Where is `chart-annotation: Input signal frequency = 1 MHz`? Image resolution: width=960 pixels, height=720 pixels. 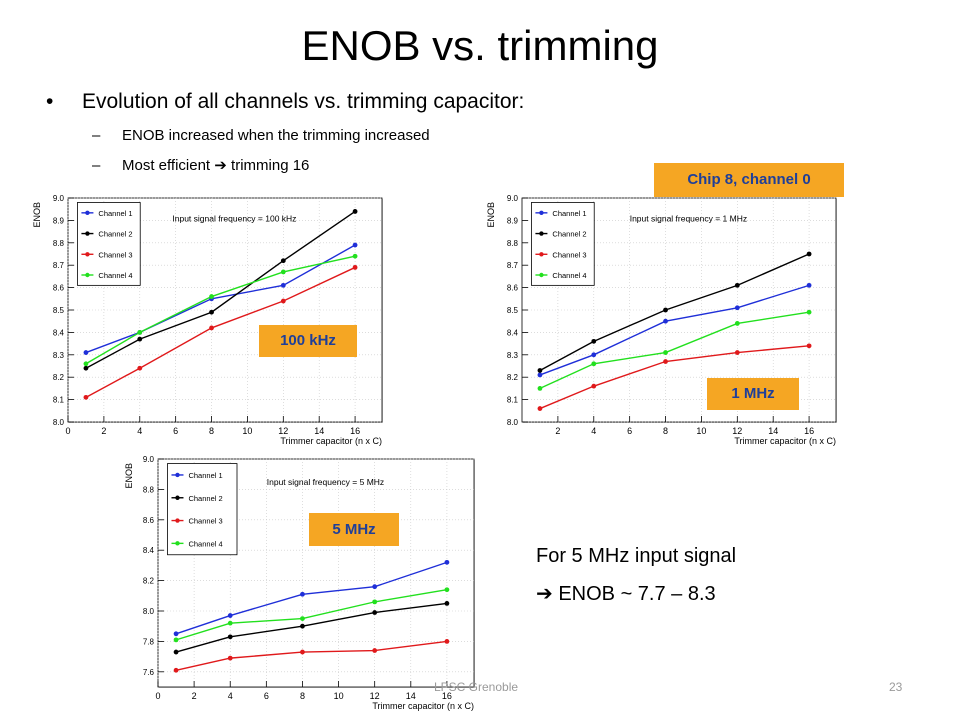
chart-annotation: Input signal frequency = 1 MHz is located at coordinates (688, 219).